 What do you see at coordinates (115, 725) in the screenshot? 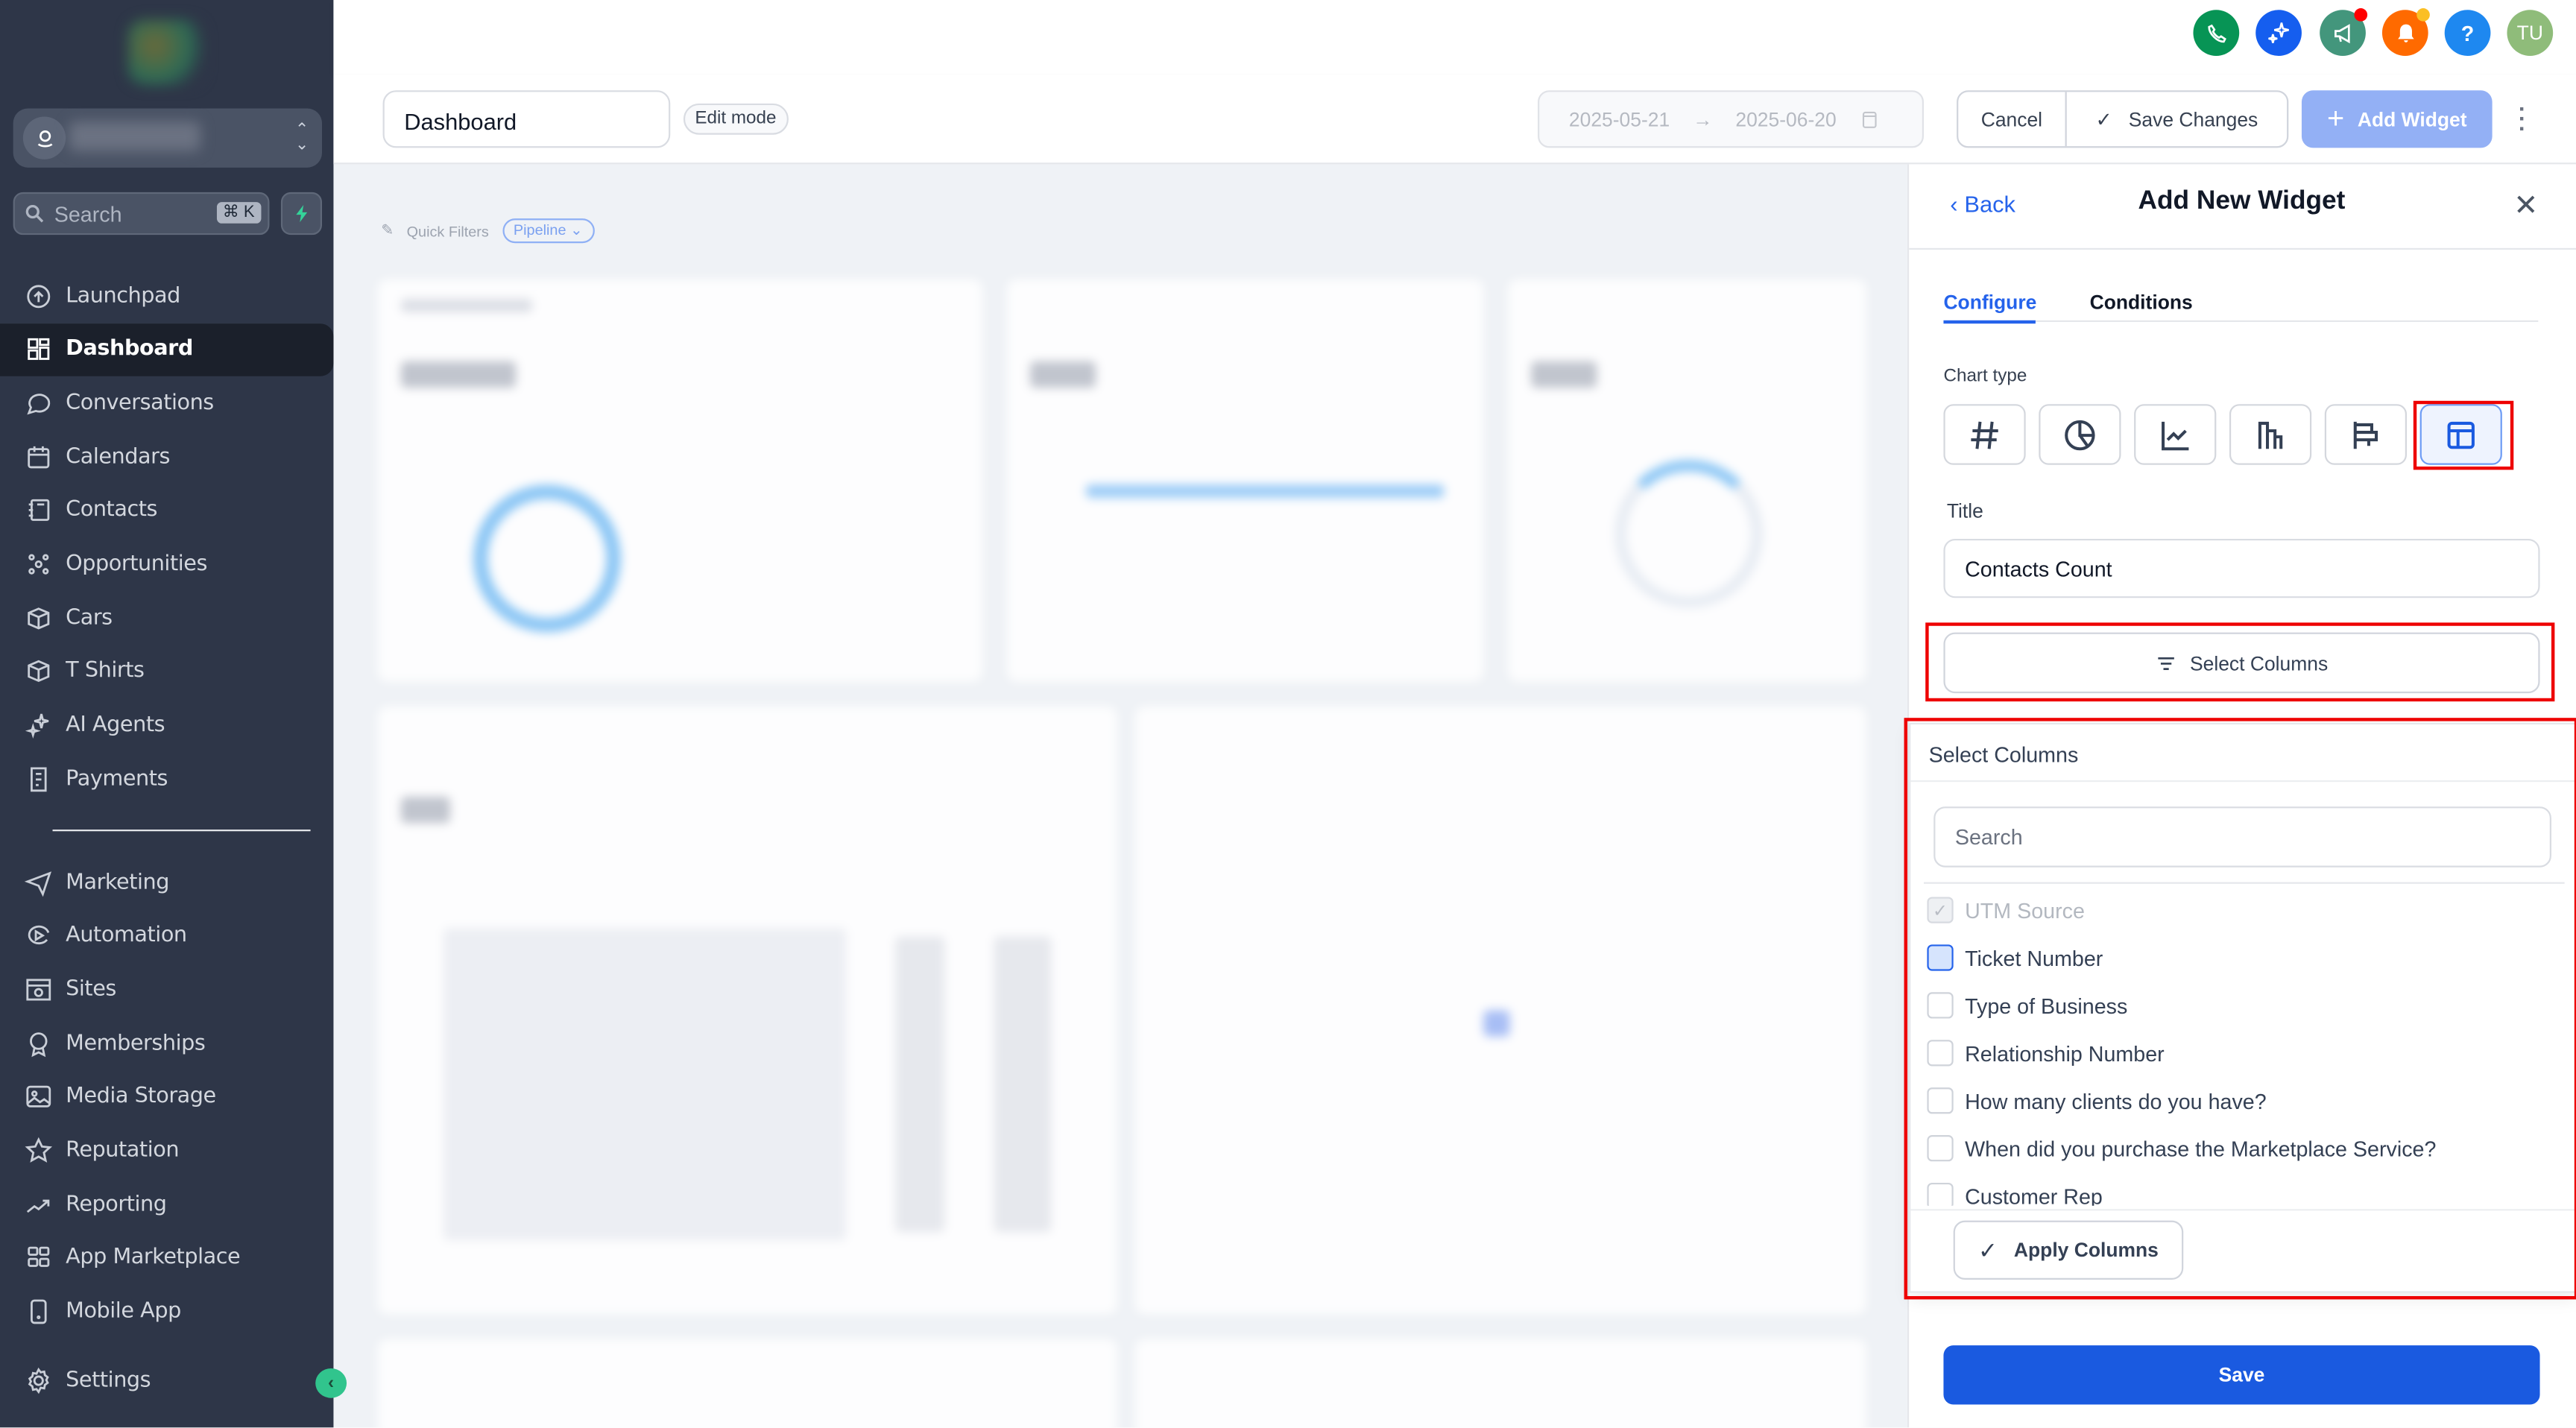
I see `sidebar-item-label: AI Agents` at bounding box center [115, 725].